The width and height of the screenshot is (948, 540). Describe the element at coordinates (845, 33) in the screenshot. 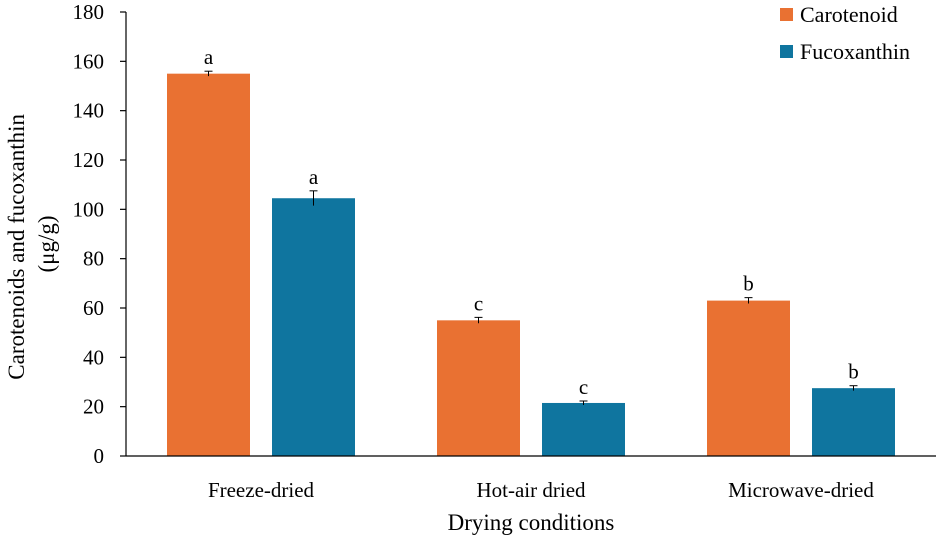

I see `legend: Carotenoid Fucoxanthin` at that location.